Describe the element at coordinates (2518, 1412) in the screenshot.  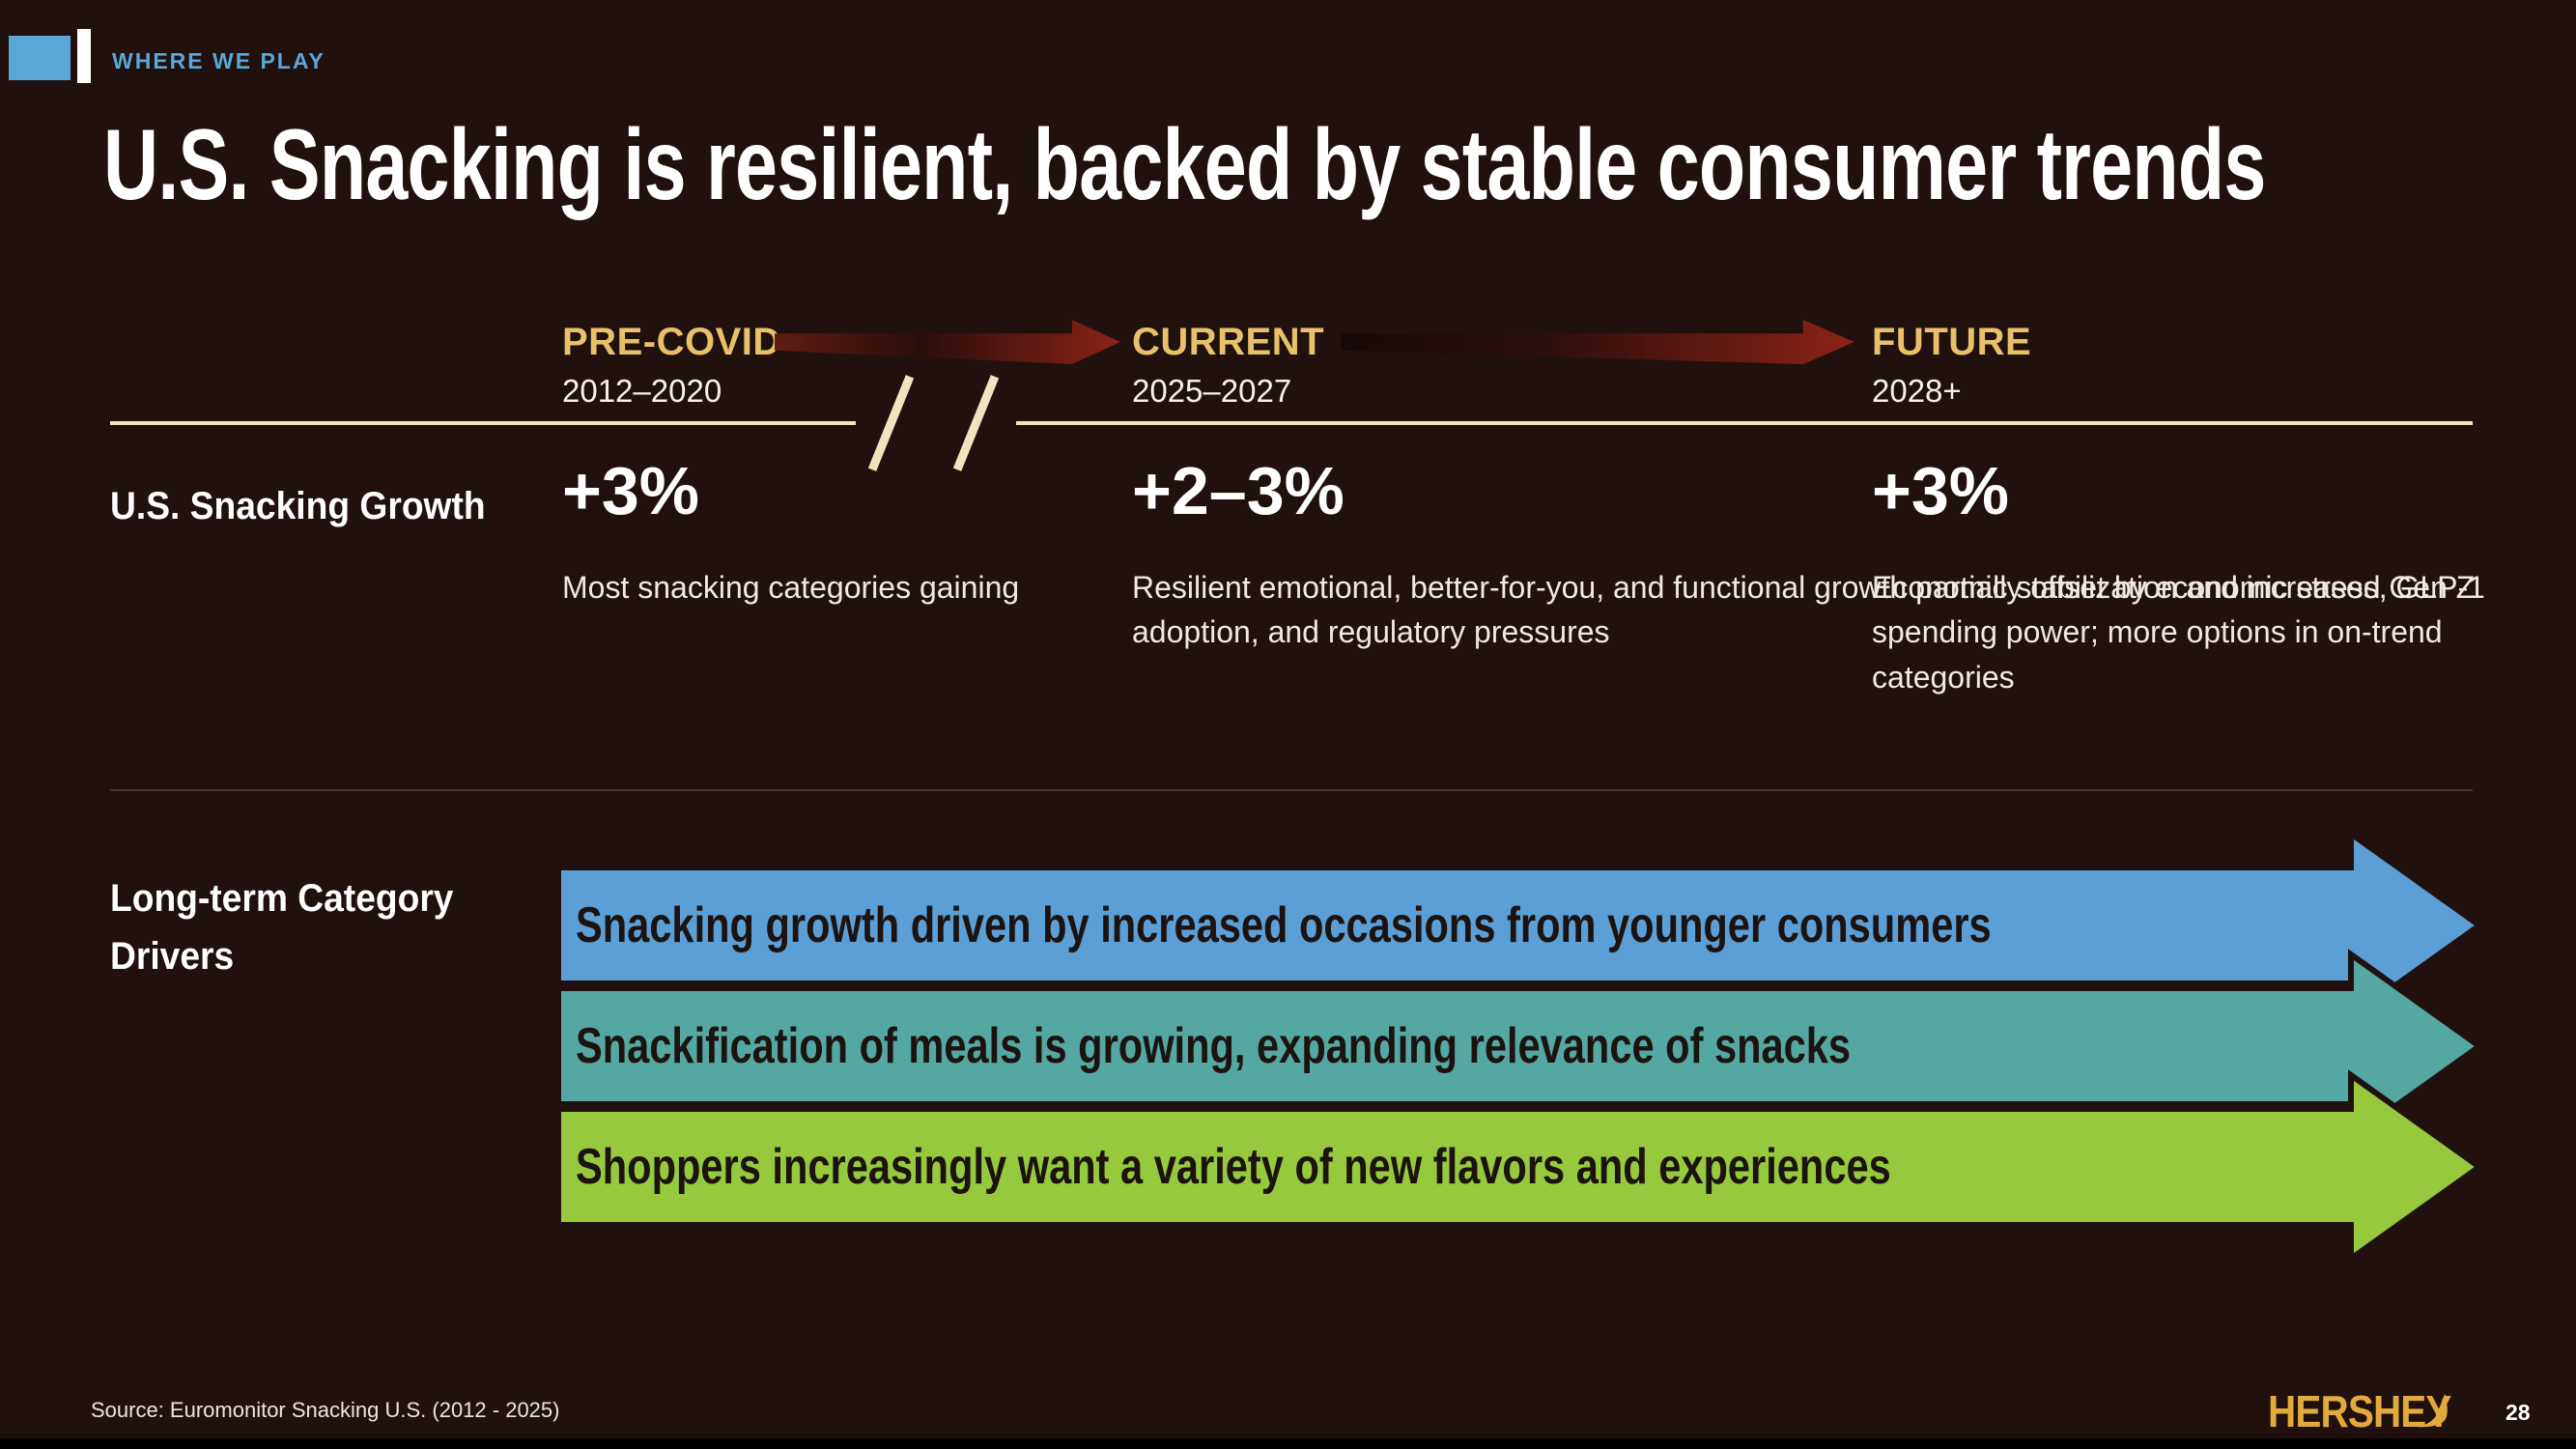
I see `page-number: 28` at that location.